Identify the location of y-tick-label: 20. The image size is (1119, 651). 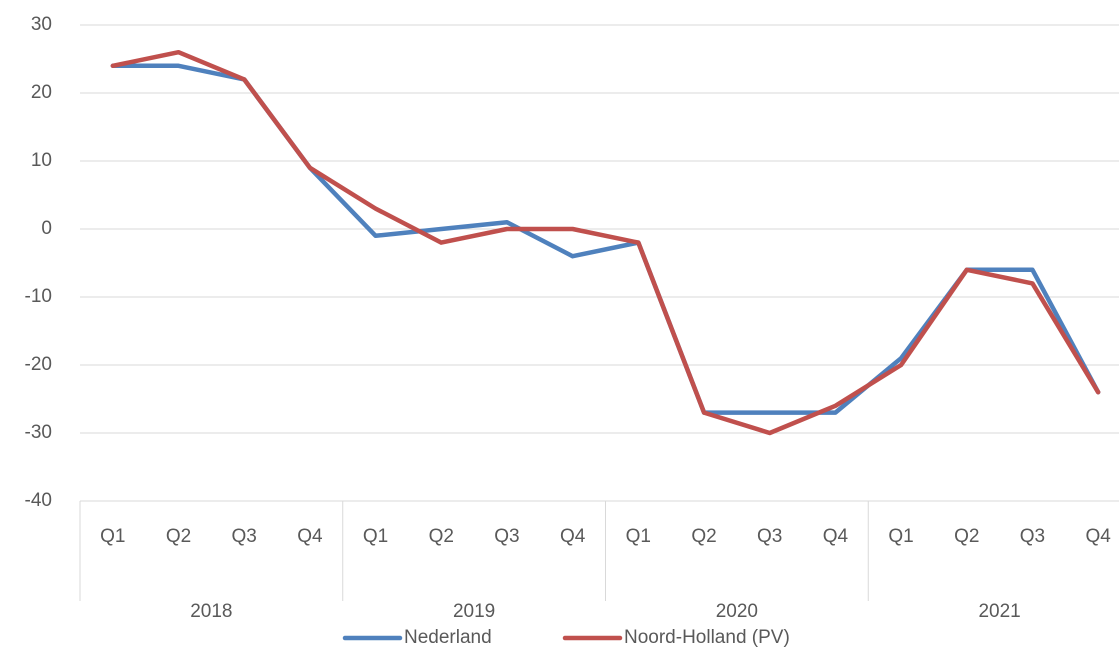
(41, 92).